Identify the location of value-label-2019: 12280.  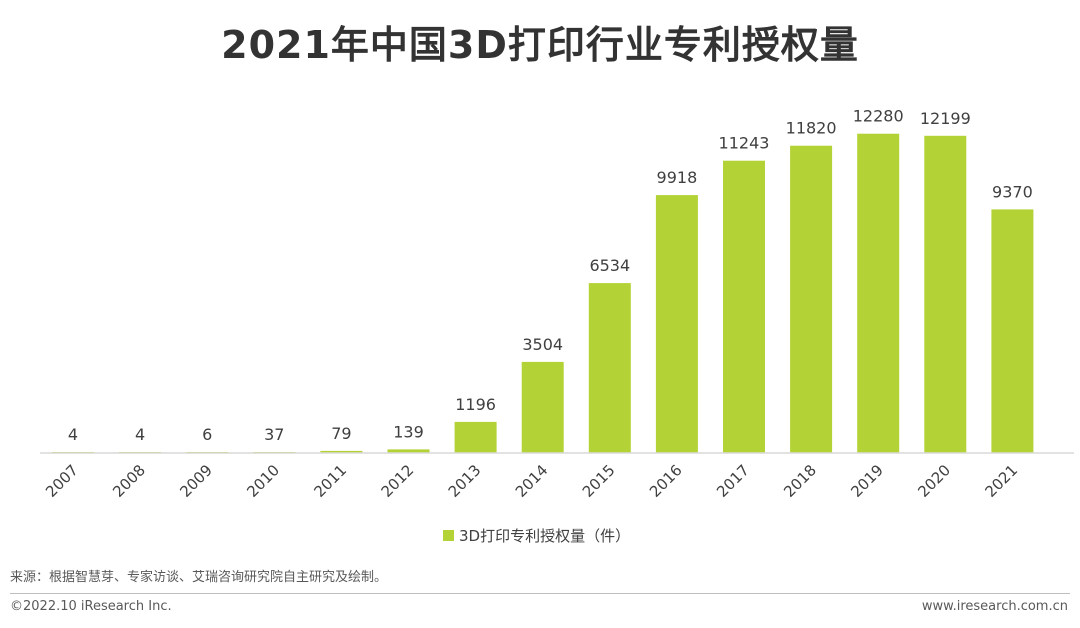
(878, 116).